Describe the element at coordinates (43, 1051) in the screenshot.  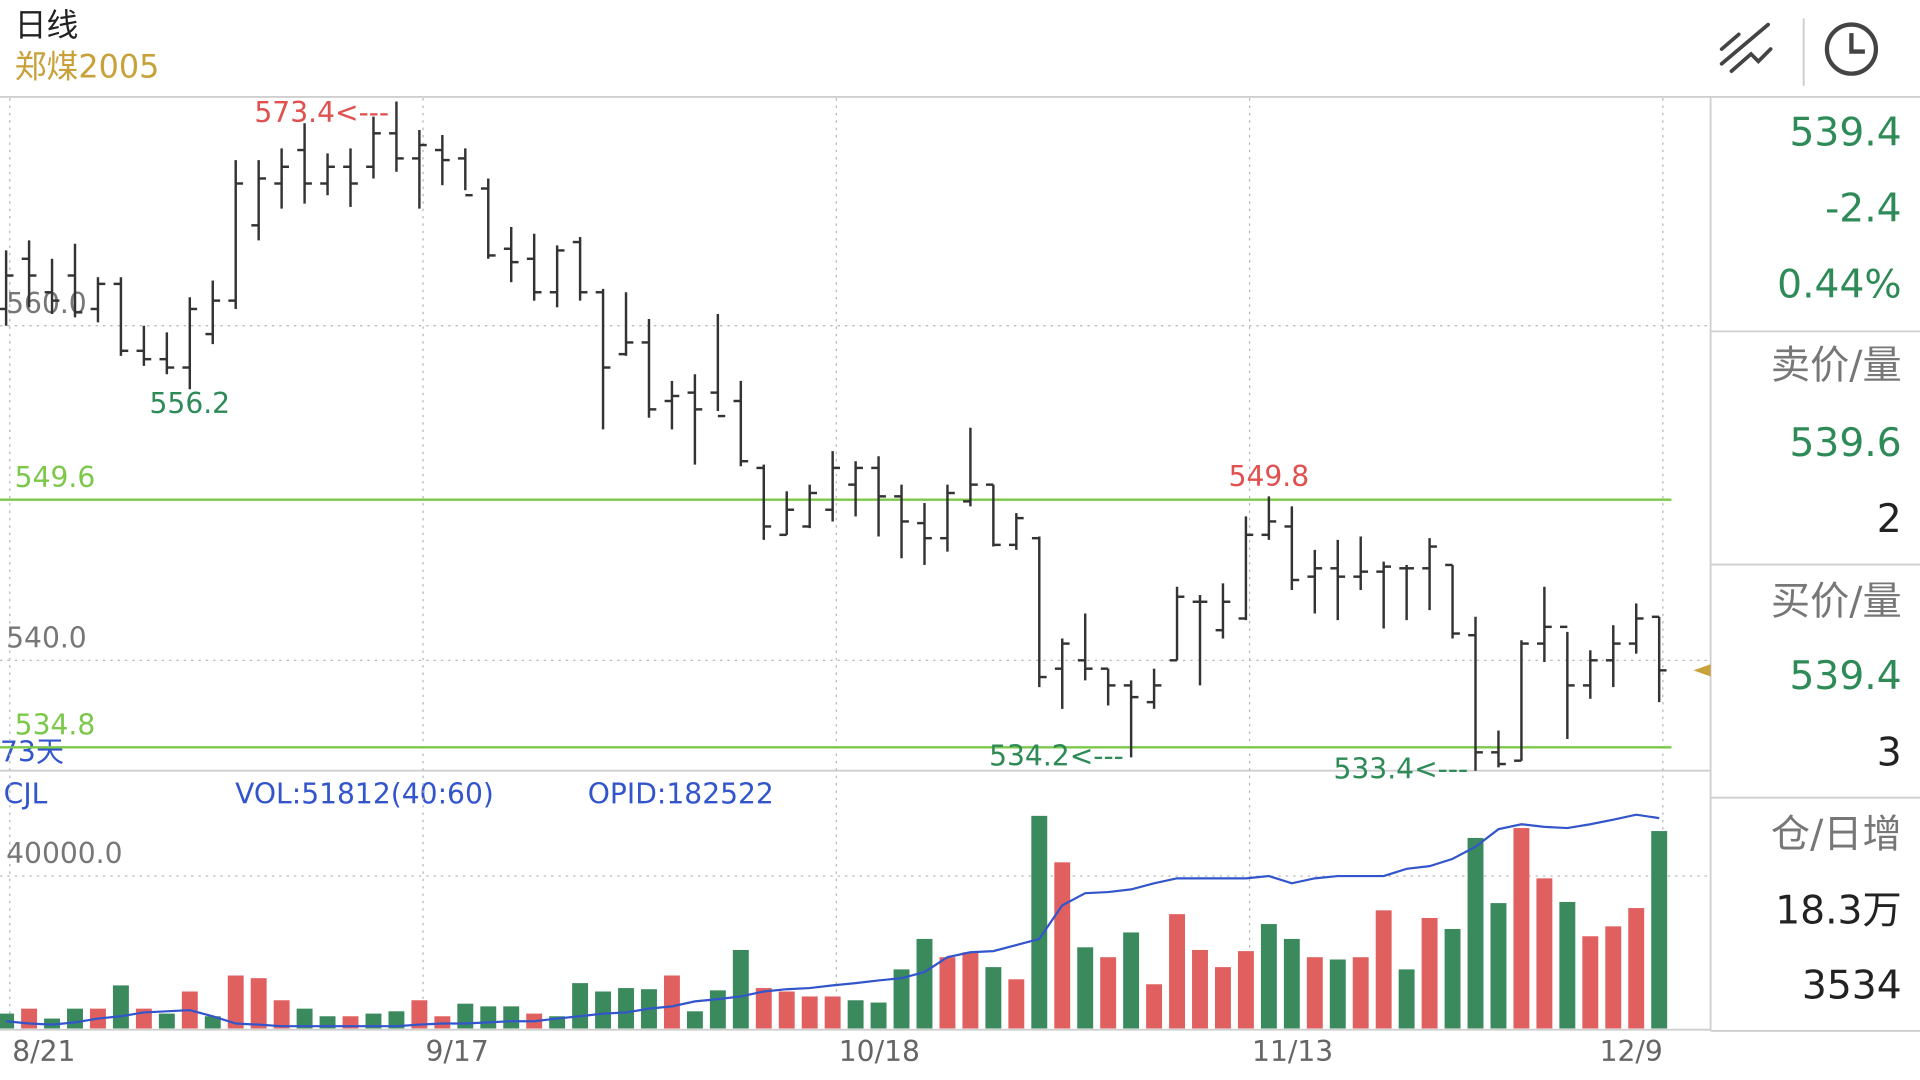
I see `x-tick-label: 8/21` at that location.